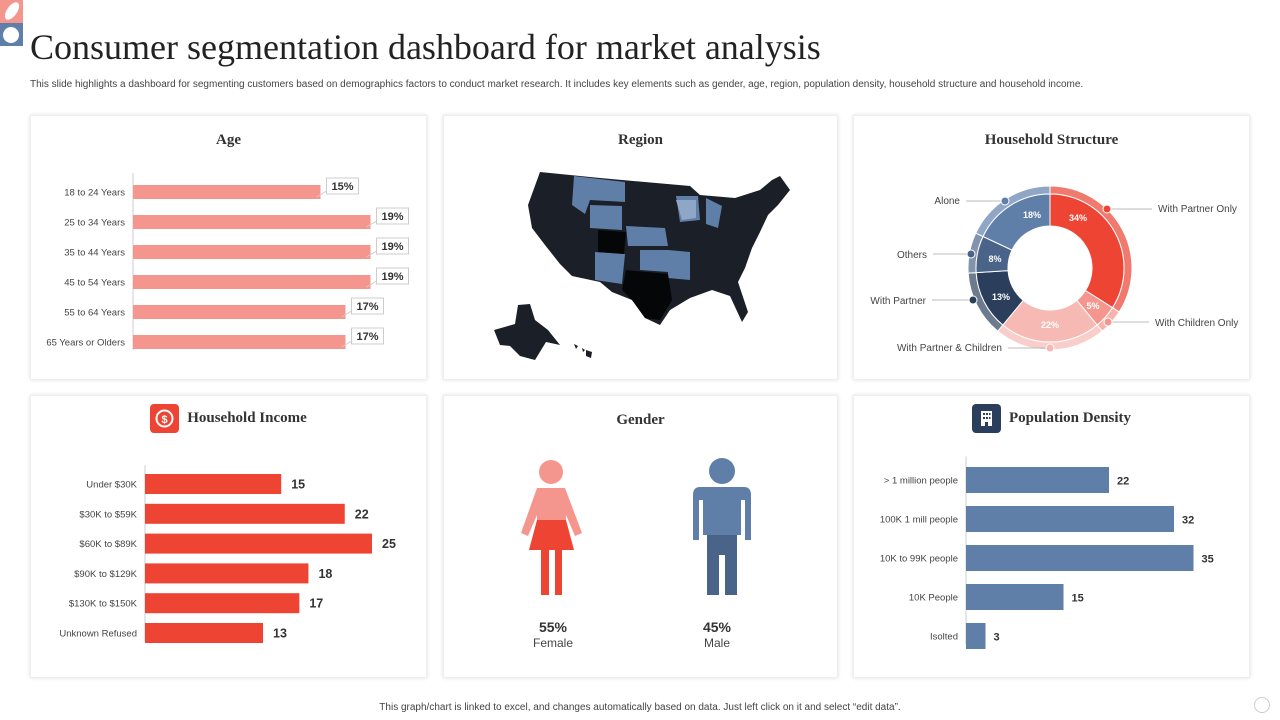  I want to click on category-label: 18 to 24 Years, so click(94, 193).